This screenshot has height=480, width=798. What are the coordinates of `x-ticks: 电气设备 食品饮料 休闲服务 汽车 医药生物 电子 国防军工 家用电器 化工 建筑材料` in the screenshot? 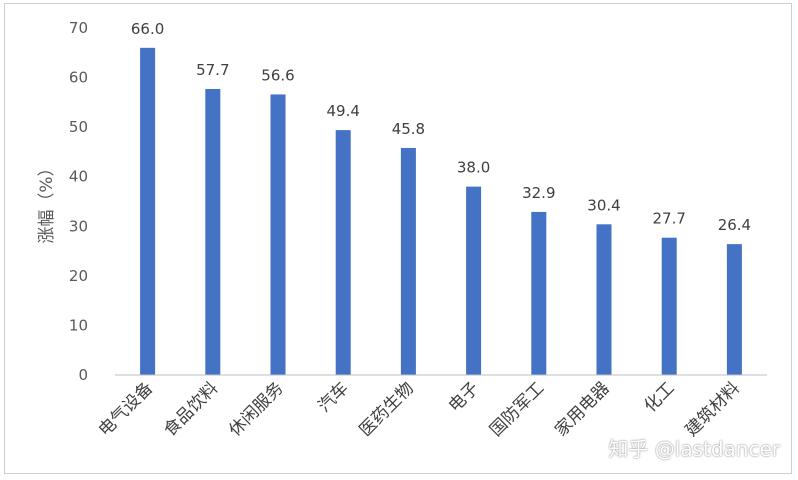 It's located at (419, 409).